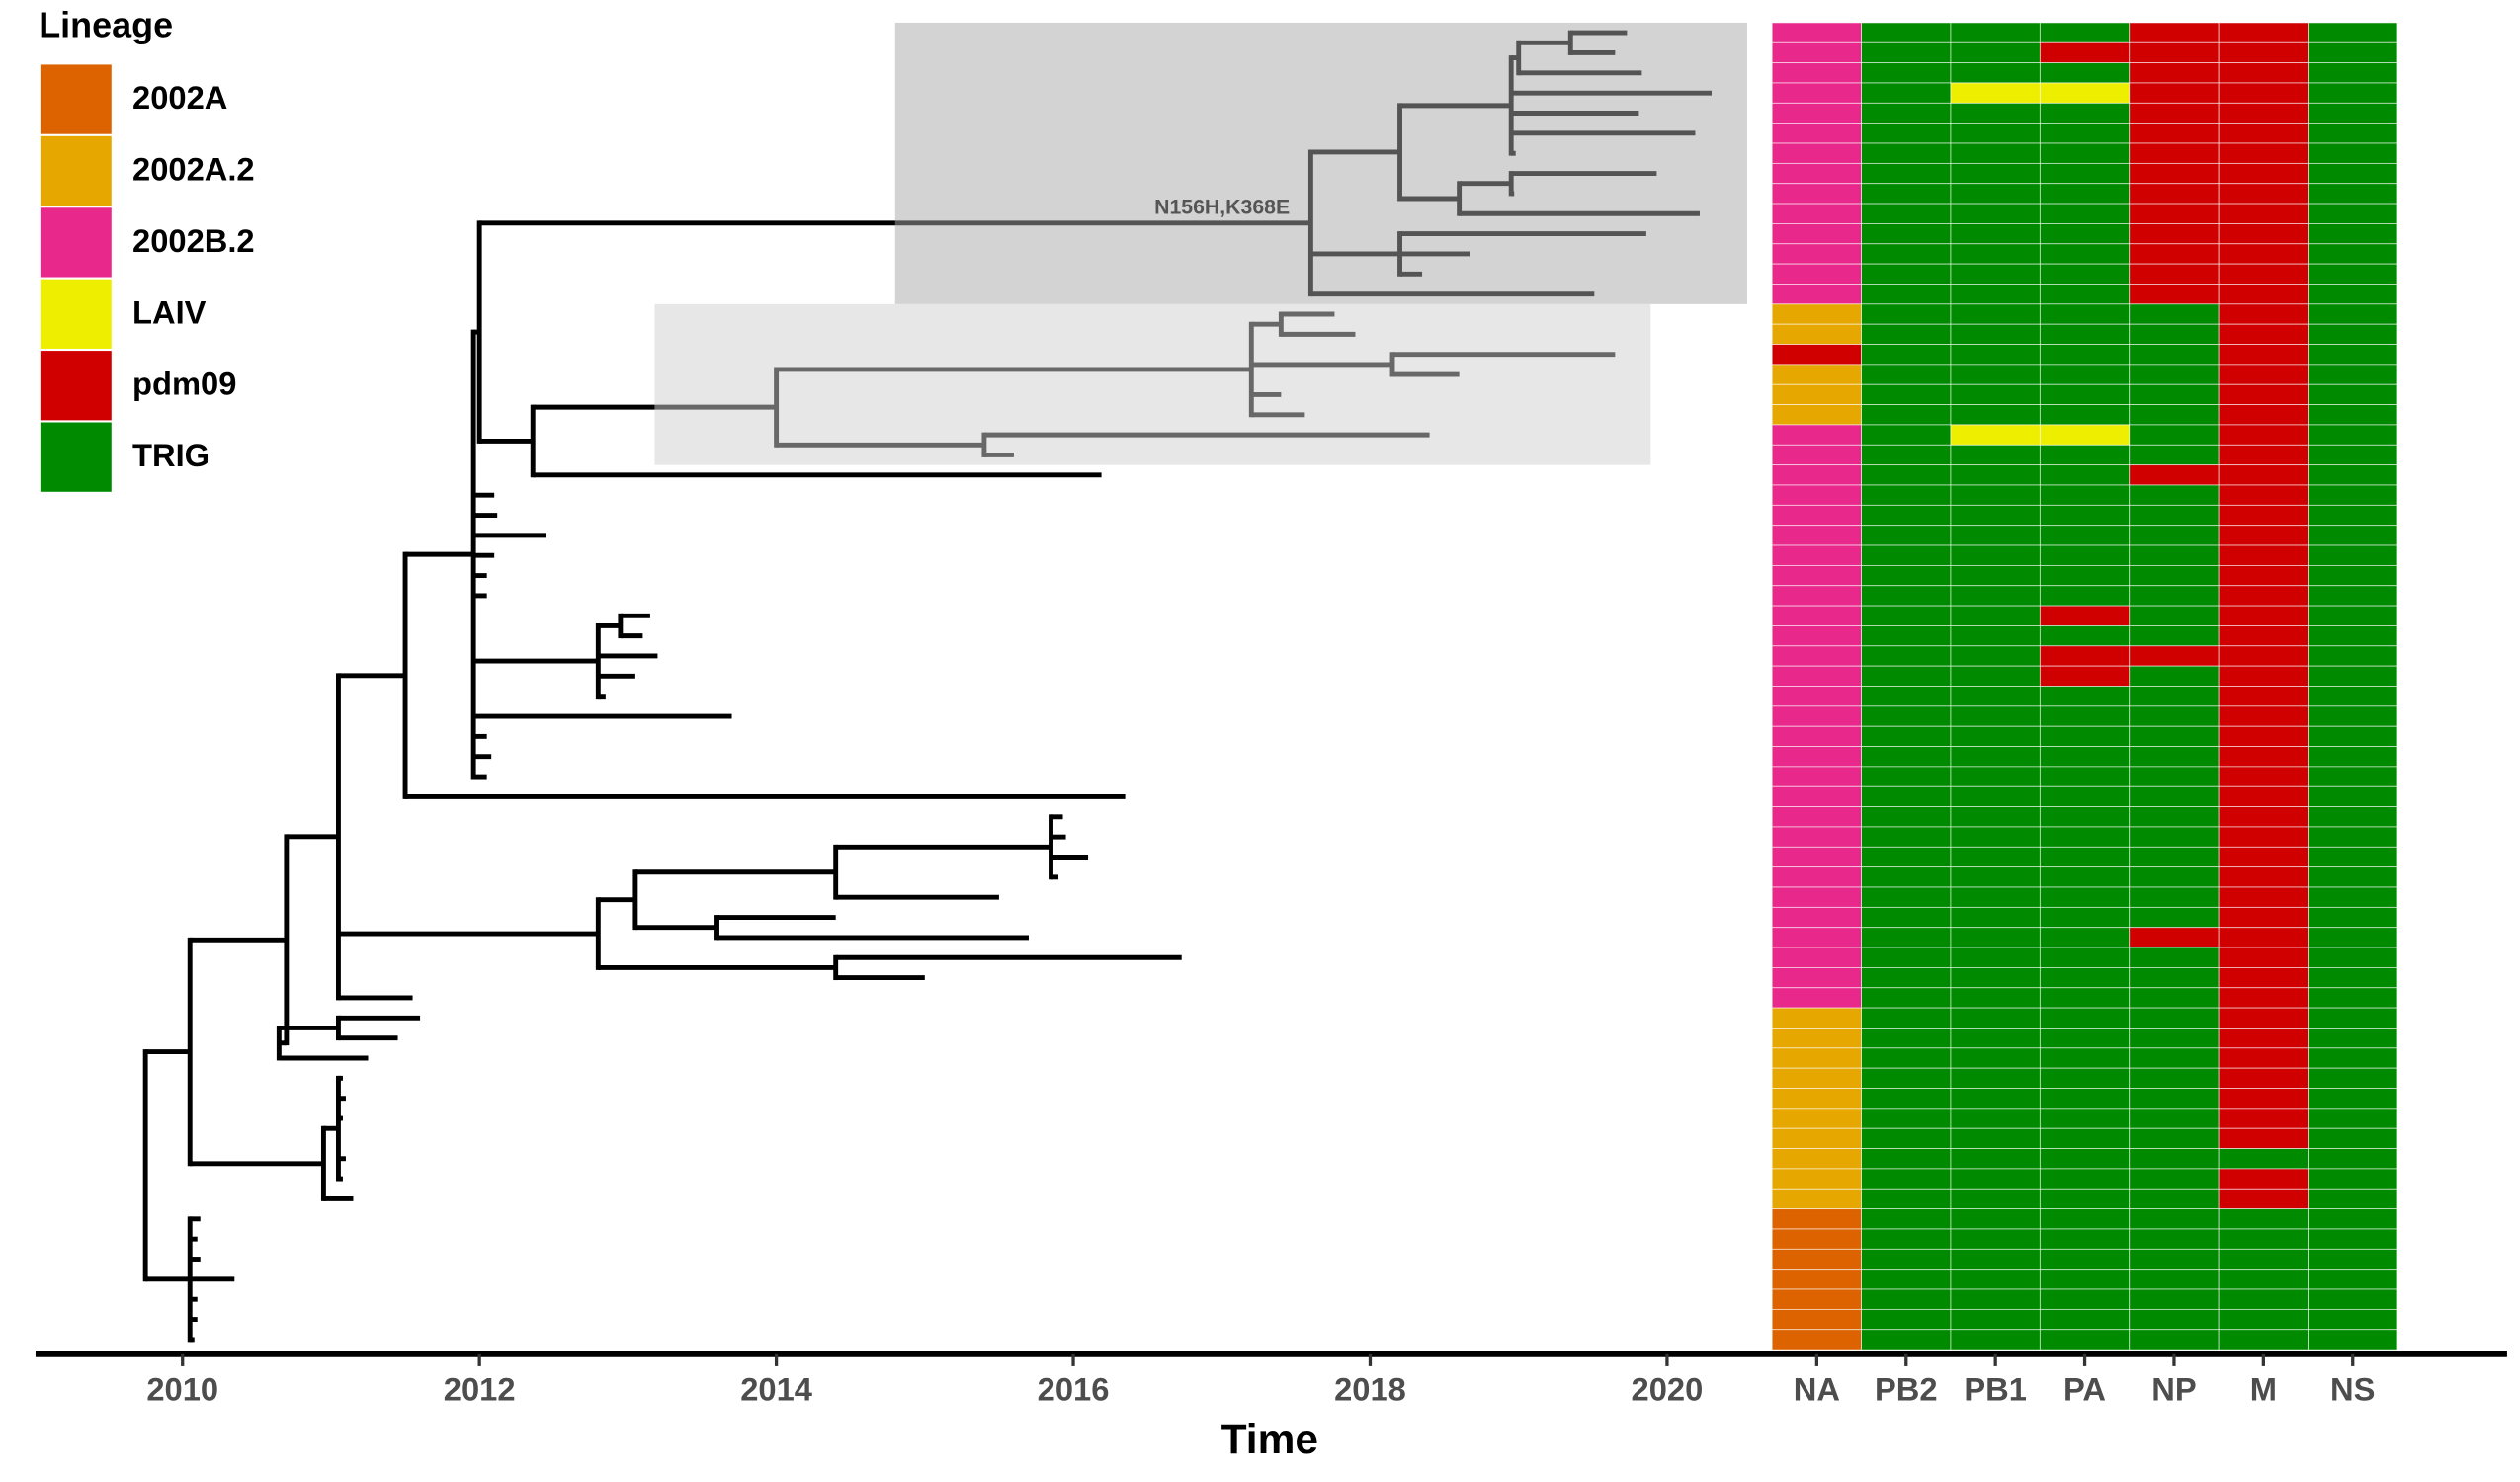 The width and height of the screenshot is (2520, 1482). What do you see at coordinates (184, 384) in the screenshot?
I see `legend-label: pdm09` at bounding box center [184, 384].